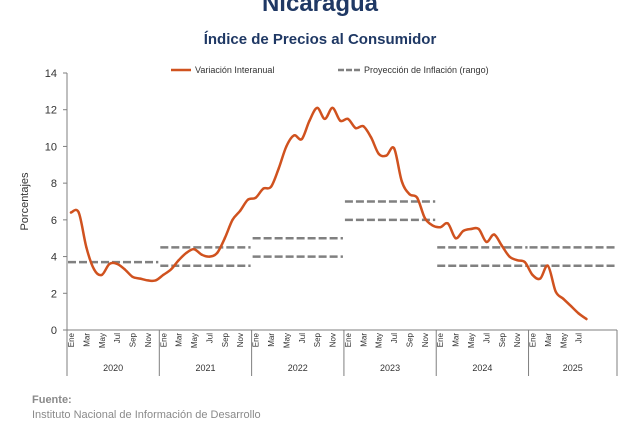  What do you see at coordinates (298, 368) in the screenshot?
I see `year-label: 2022` at bounding box center [298, 368].